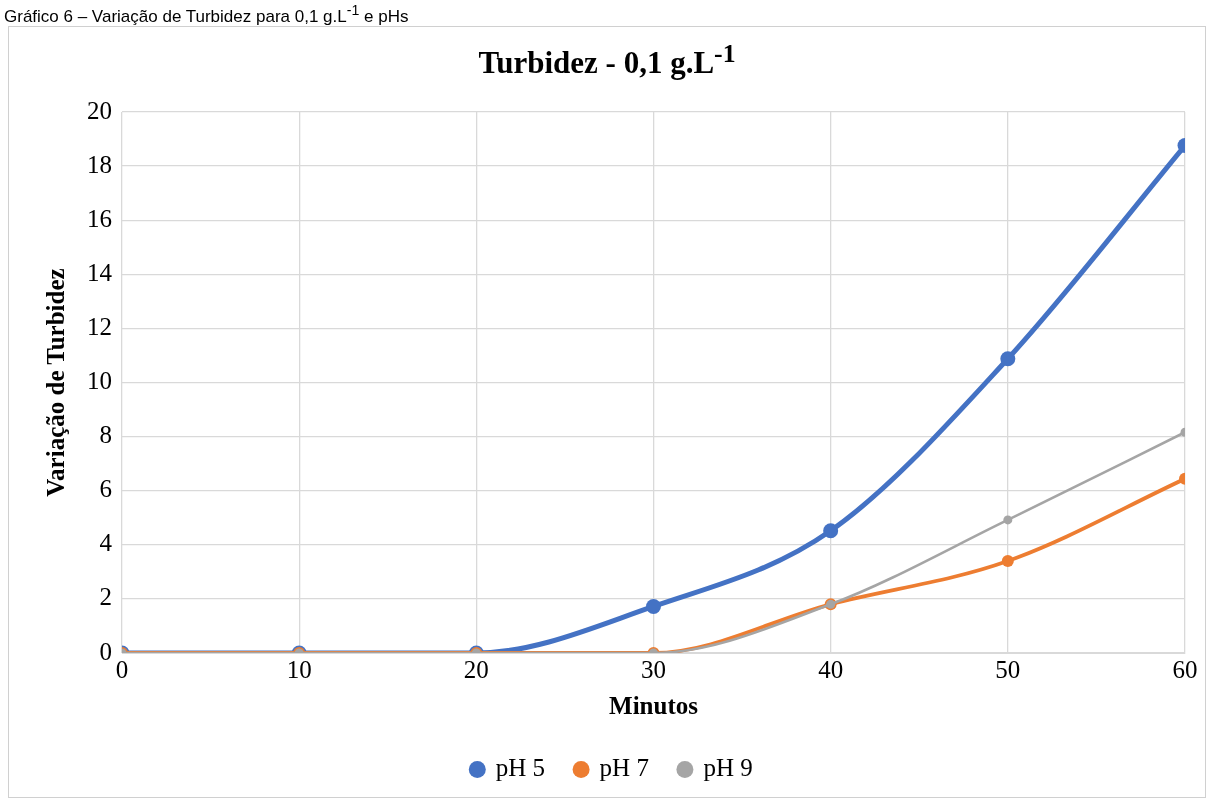  I want to click on x-tick-label: 50, so click(1008, 669).